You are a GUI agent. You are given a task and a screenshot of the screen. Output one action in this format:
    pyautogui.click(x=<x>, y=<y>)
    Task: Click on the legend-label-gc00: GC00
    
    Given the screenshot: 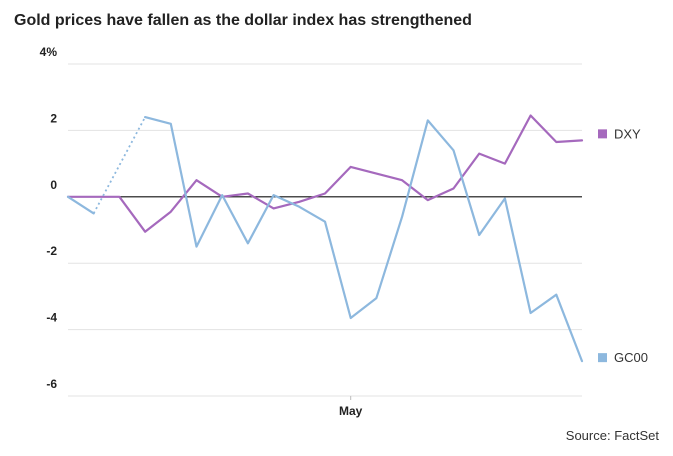 What is the action you would take?
    pyautogui.click(x=631, y=357)
    